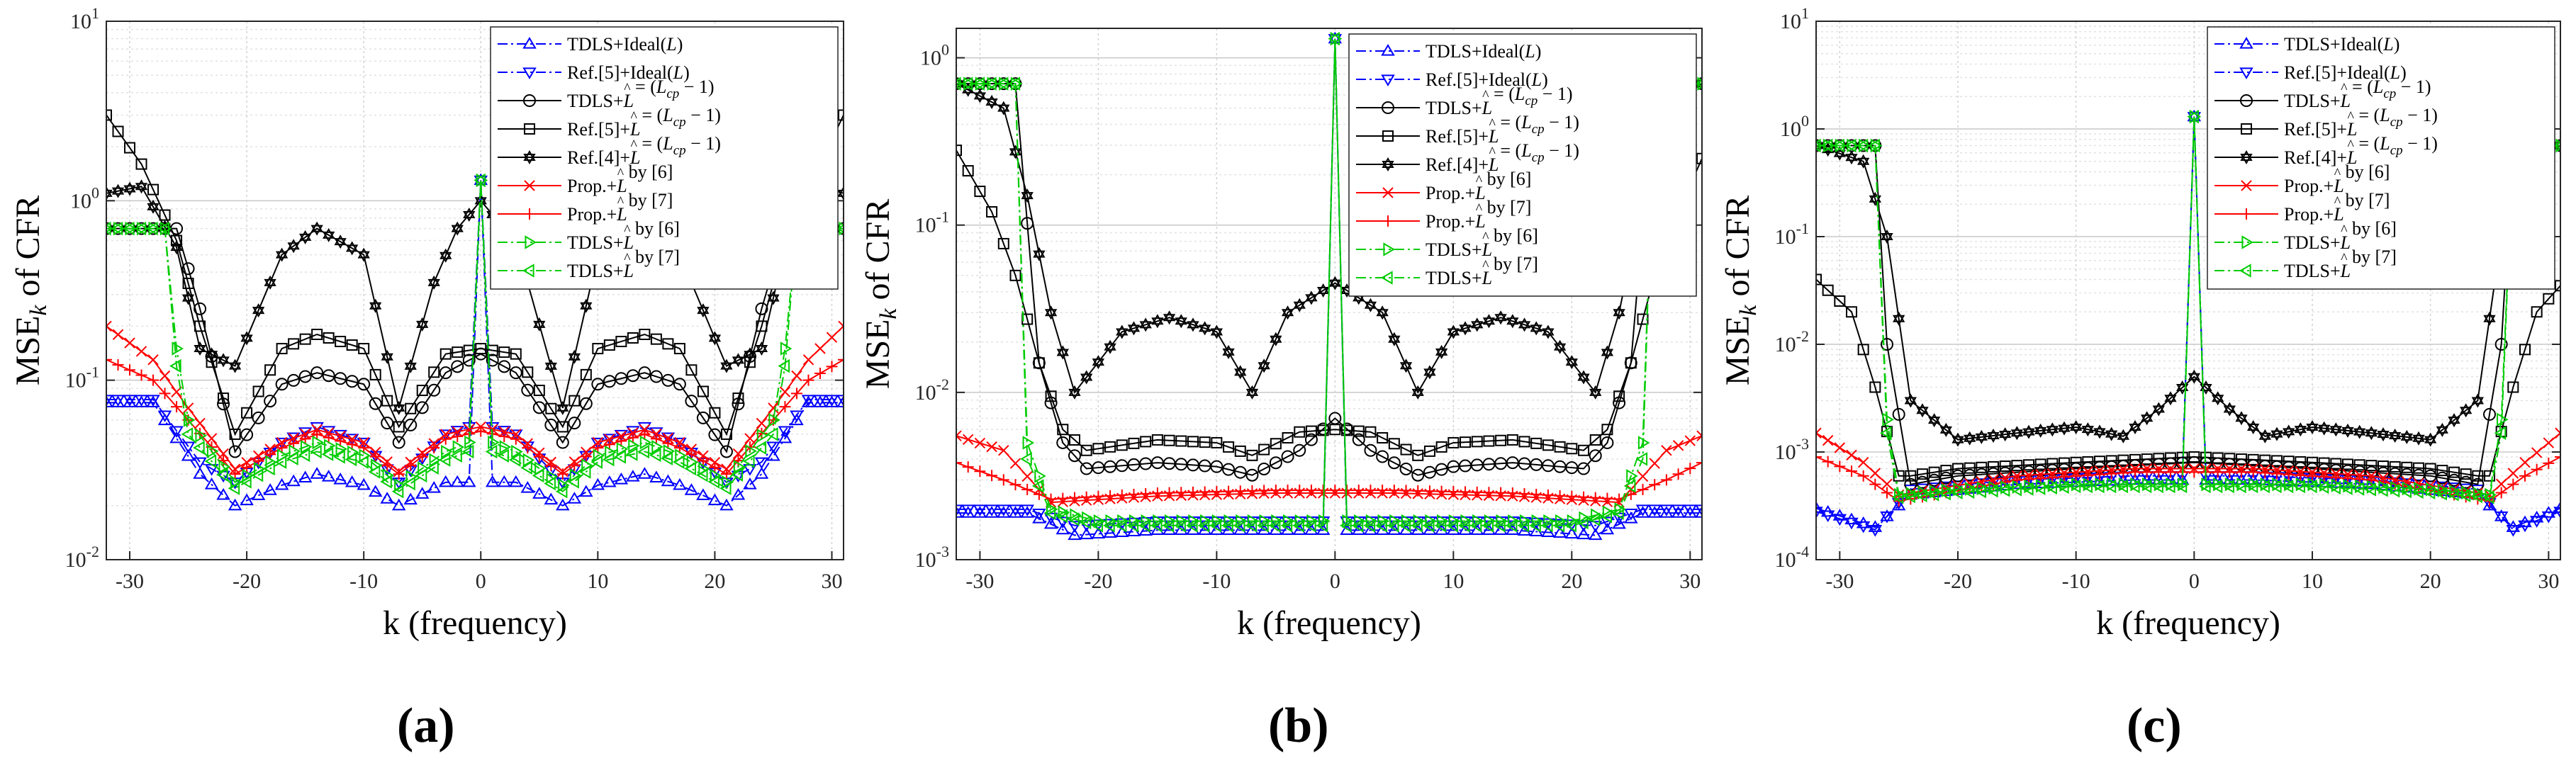 The height and width of the screenshot is (763, 2576). Describe the element at coordinates (629, 72) in the screenshot. I see `legend-label: Ref.[5]+Ideal(L)` at that location.